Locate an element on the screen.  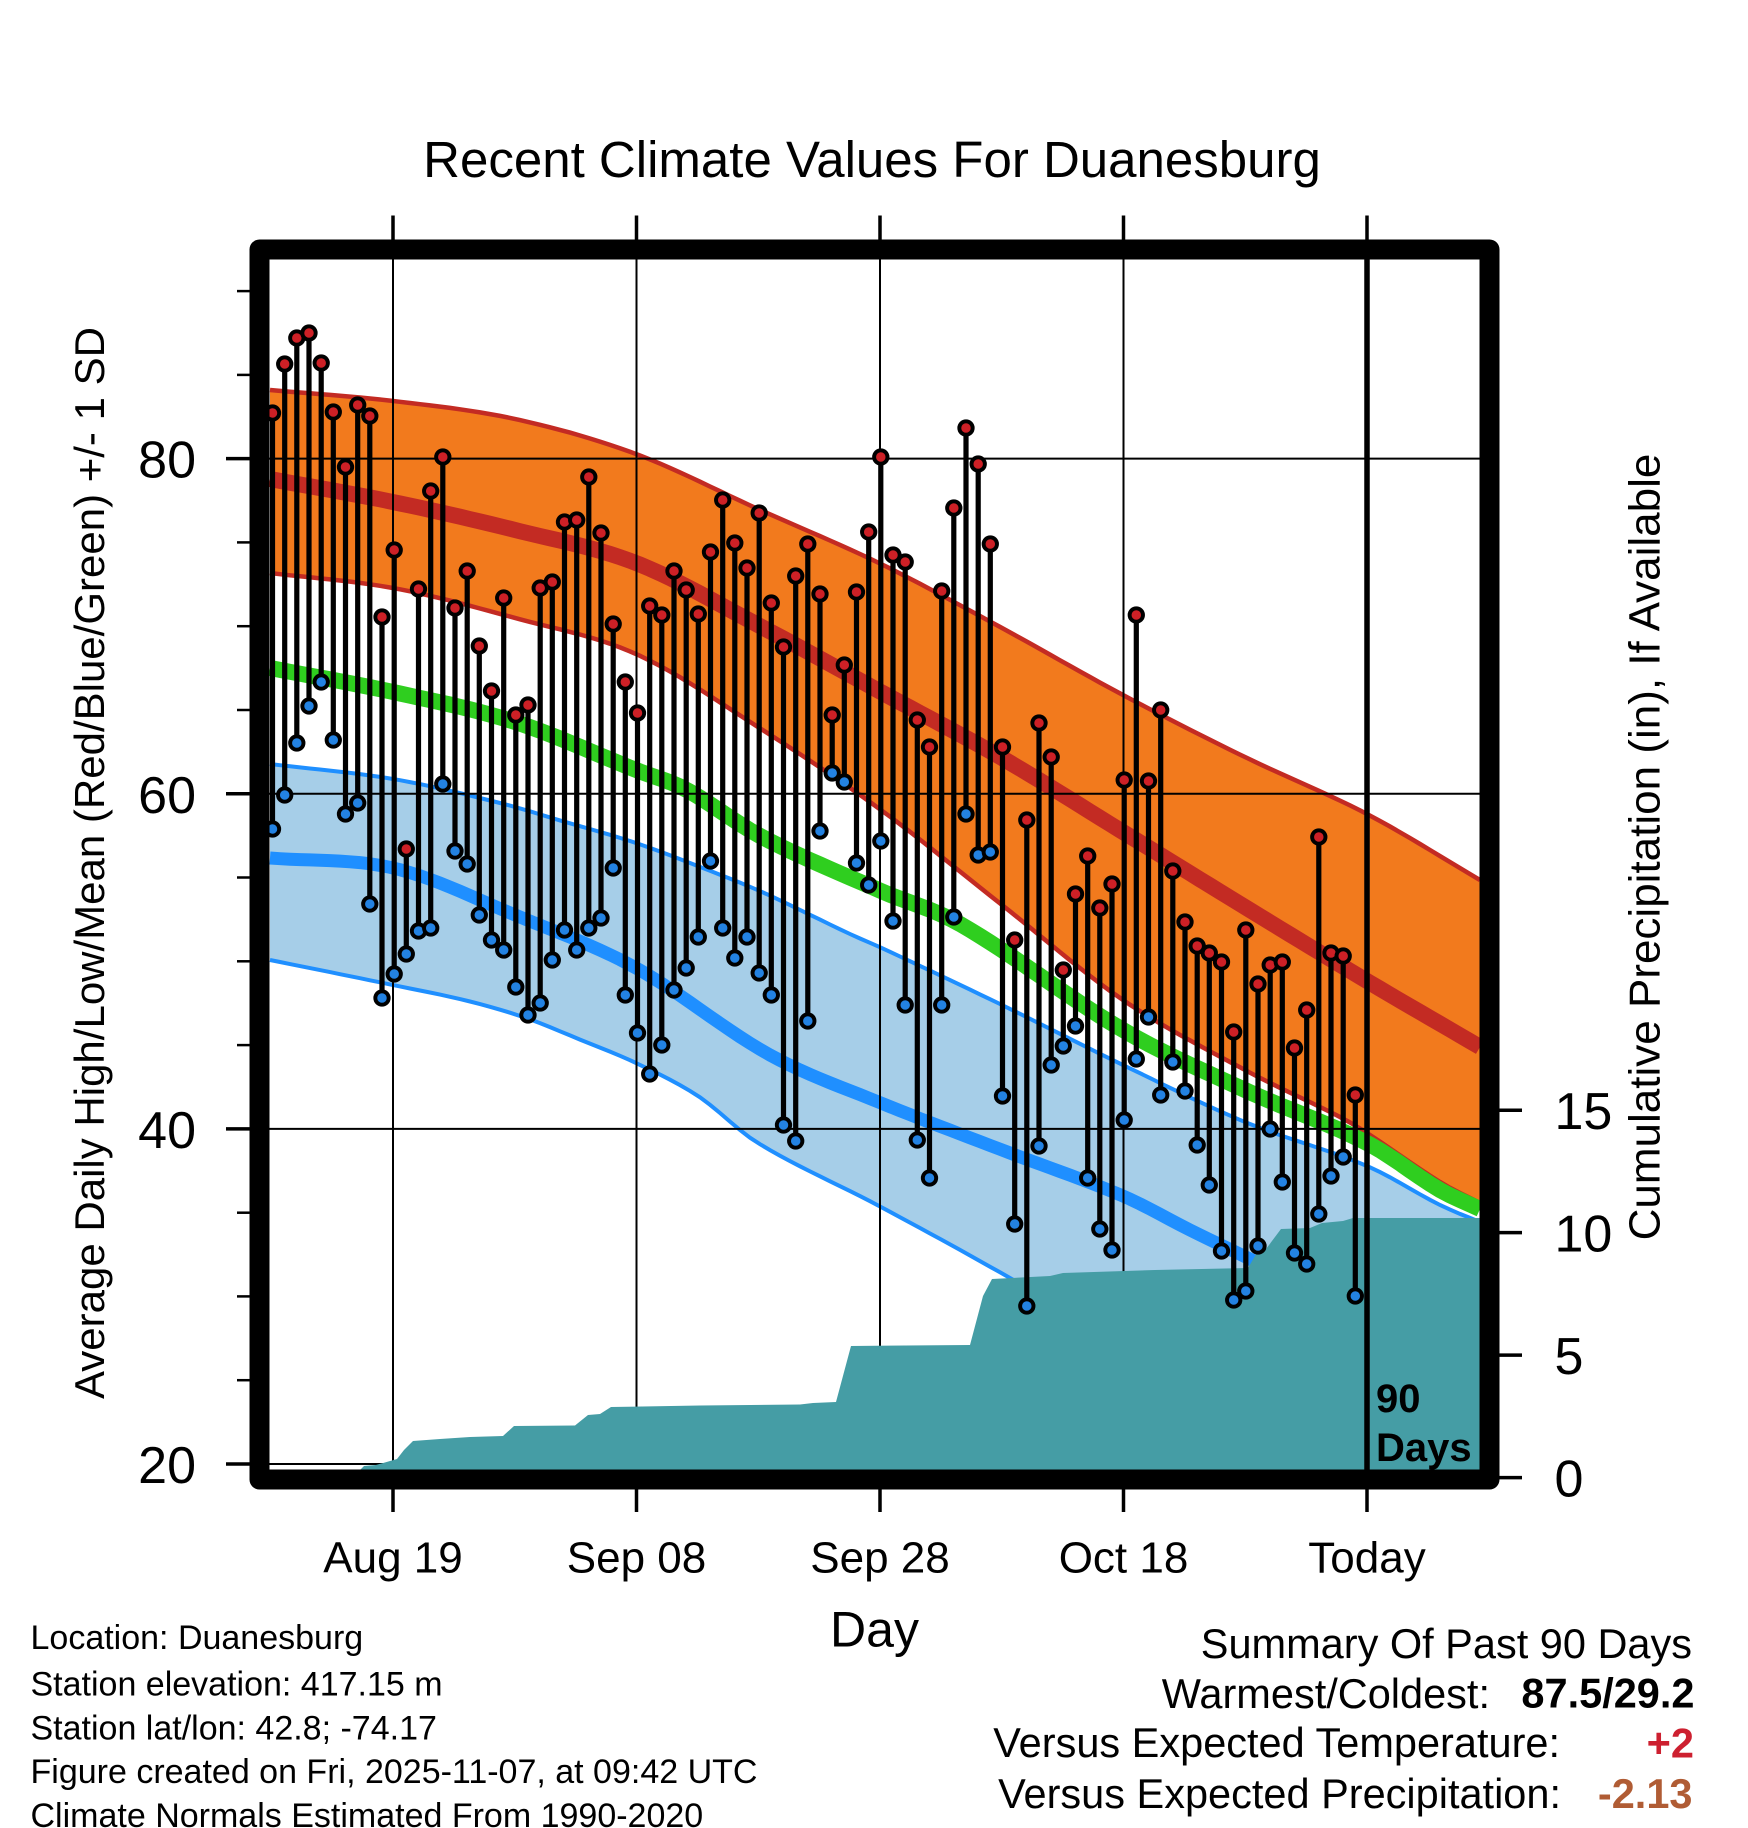
svg-text: 10 is located at coordinates (1584, 1235).